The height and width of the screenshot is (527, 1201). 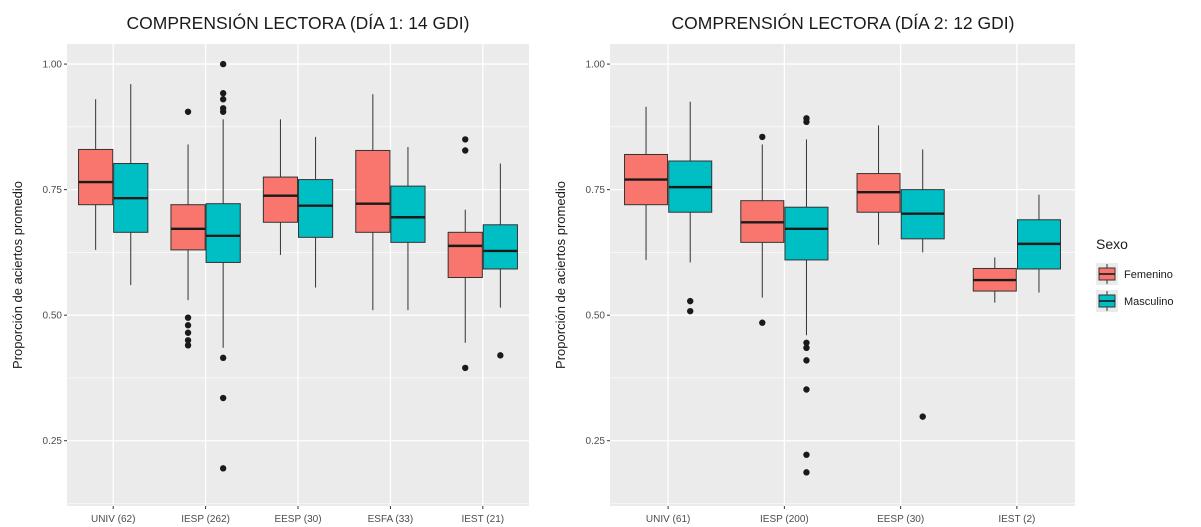 I want to click on legend-label: Femenino, so click(x=1148, y=275).